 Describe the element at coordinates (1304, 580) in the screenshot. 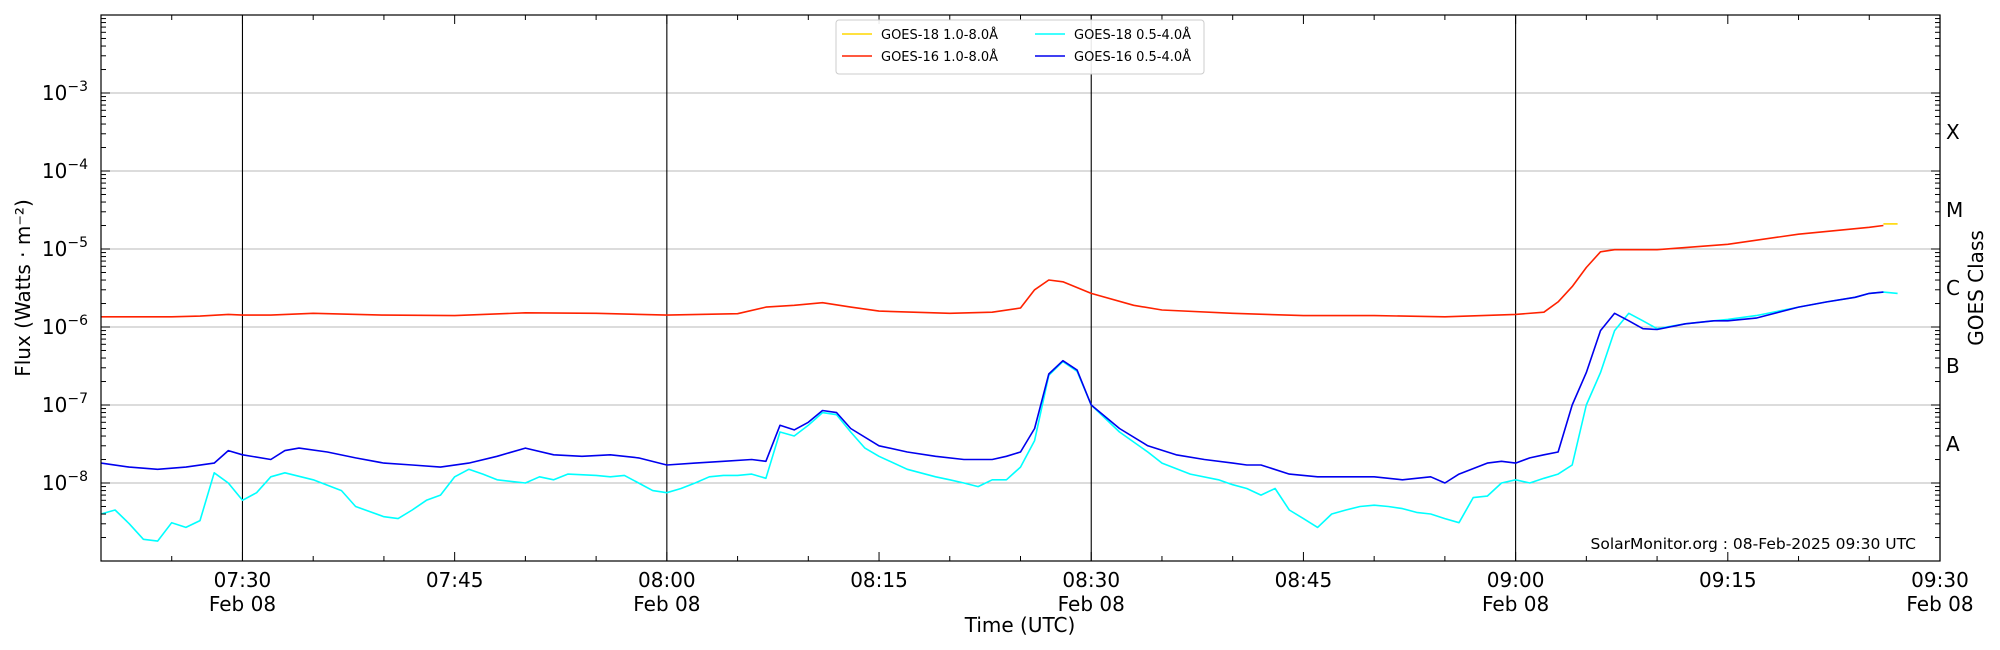

I see `x-tick-label: 08:45` at that location.